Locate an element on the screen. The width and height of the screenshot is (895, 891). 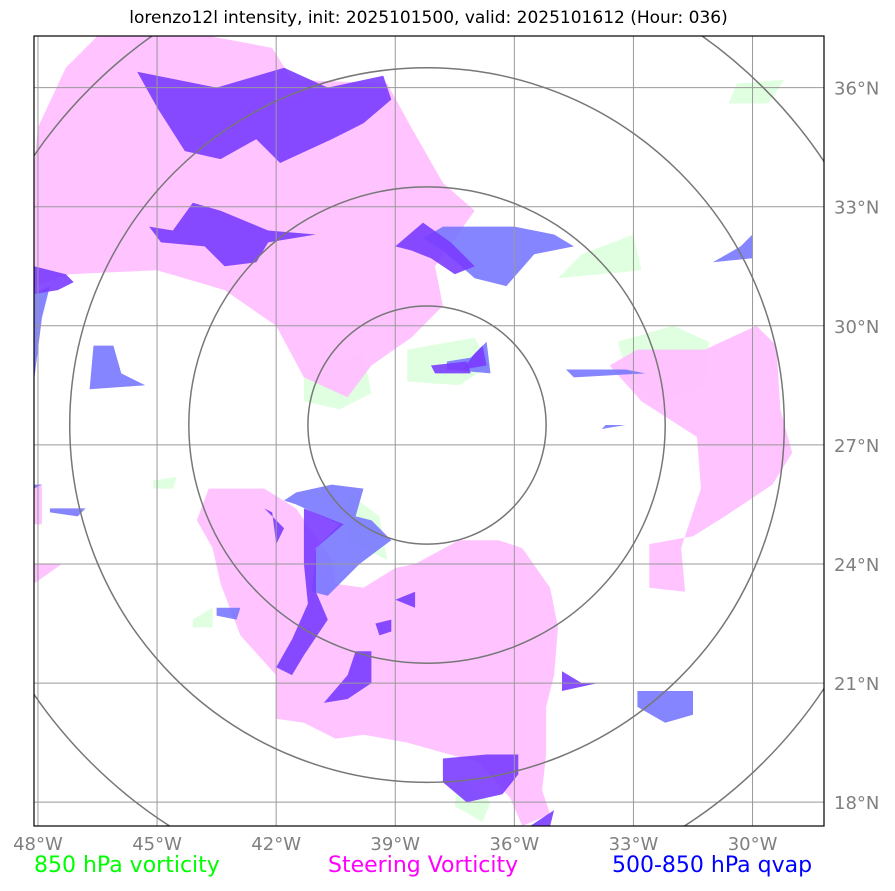
x-tick-label: 33°W is located at coordinates (634, 844).